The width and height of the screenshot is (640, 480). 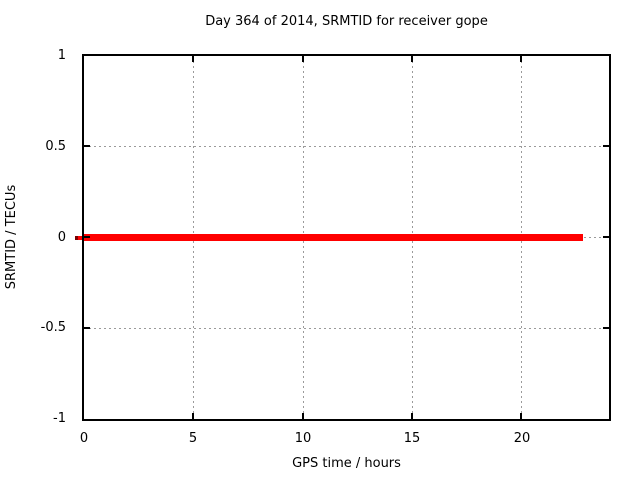 What do you see at coordinates (55, 146) in the screenshot?
I see `y-tick-label-0p5: 0.5` at bounding box center [55, 146].